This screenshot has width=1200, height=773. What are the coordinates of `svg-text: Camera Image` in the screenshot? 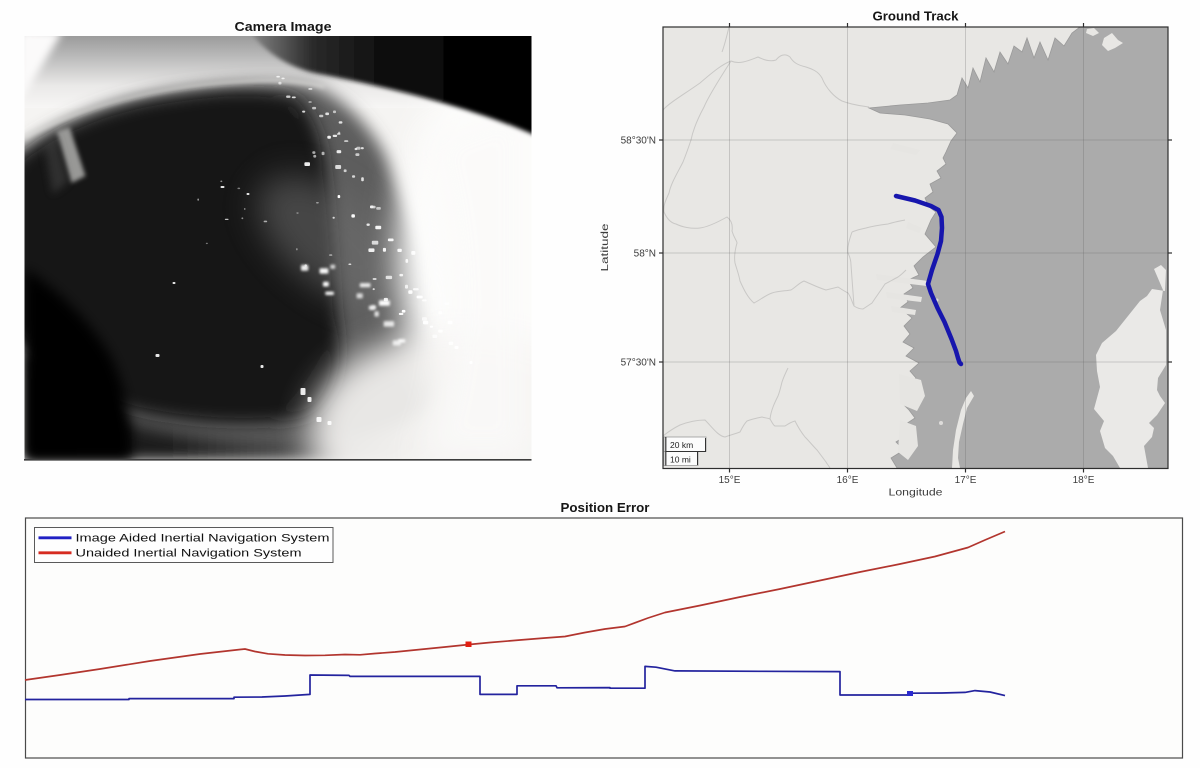 It's located at (283, 27).